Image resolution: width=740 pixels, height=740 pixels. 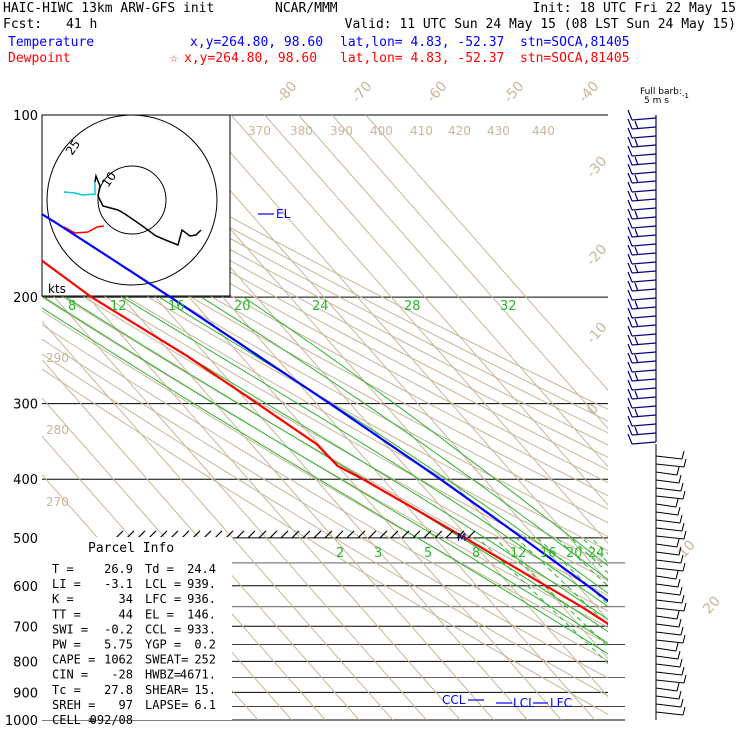 What do you see at coordinates (166, 690) in the screenshot?
I see `parcel-info-cell: SHEAR=` at bounding box center [166, 690].